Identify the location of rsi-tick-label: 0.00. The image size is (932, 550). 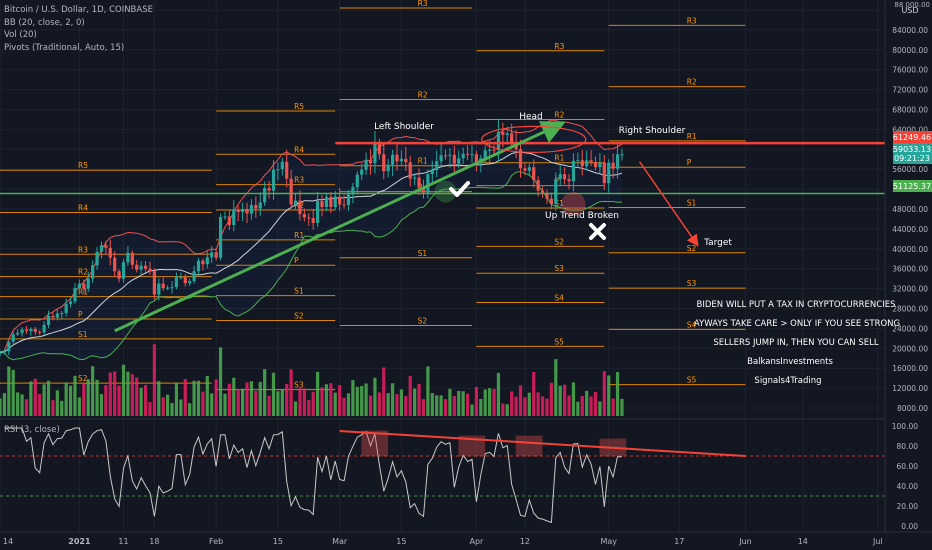
(909, 526).